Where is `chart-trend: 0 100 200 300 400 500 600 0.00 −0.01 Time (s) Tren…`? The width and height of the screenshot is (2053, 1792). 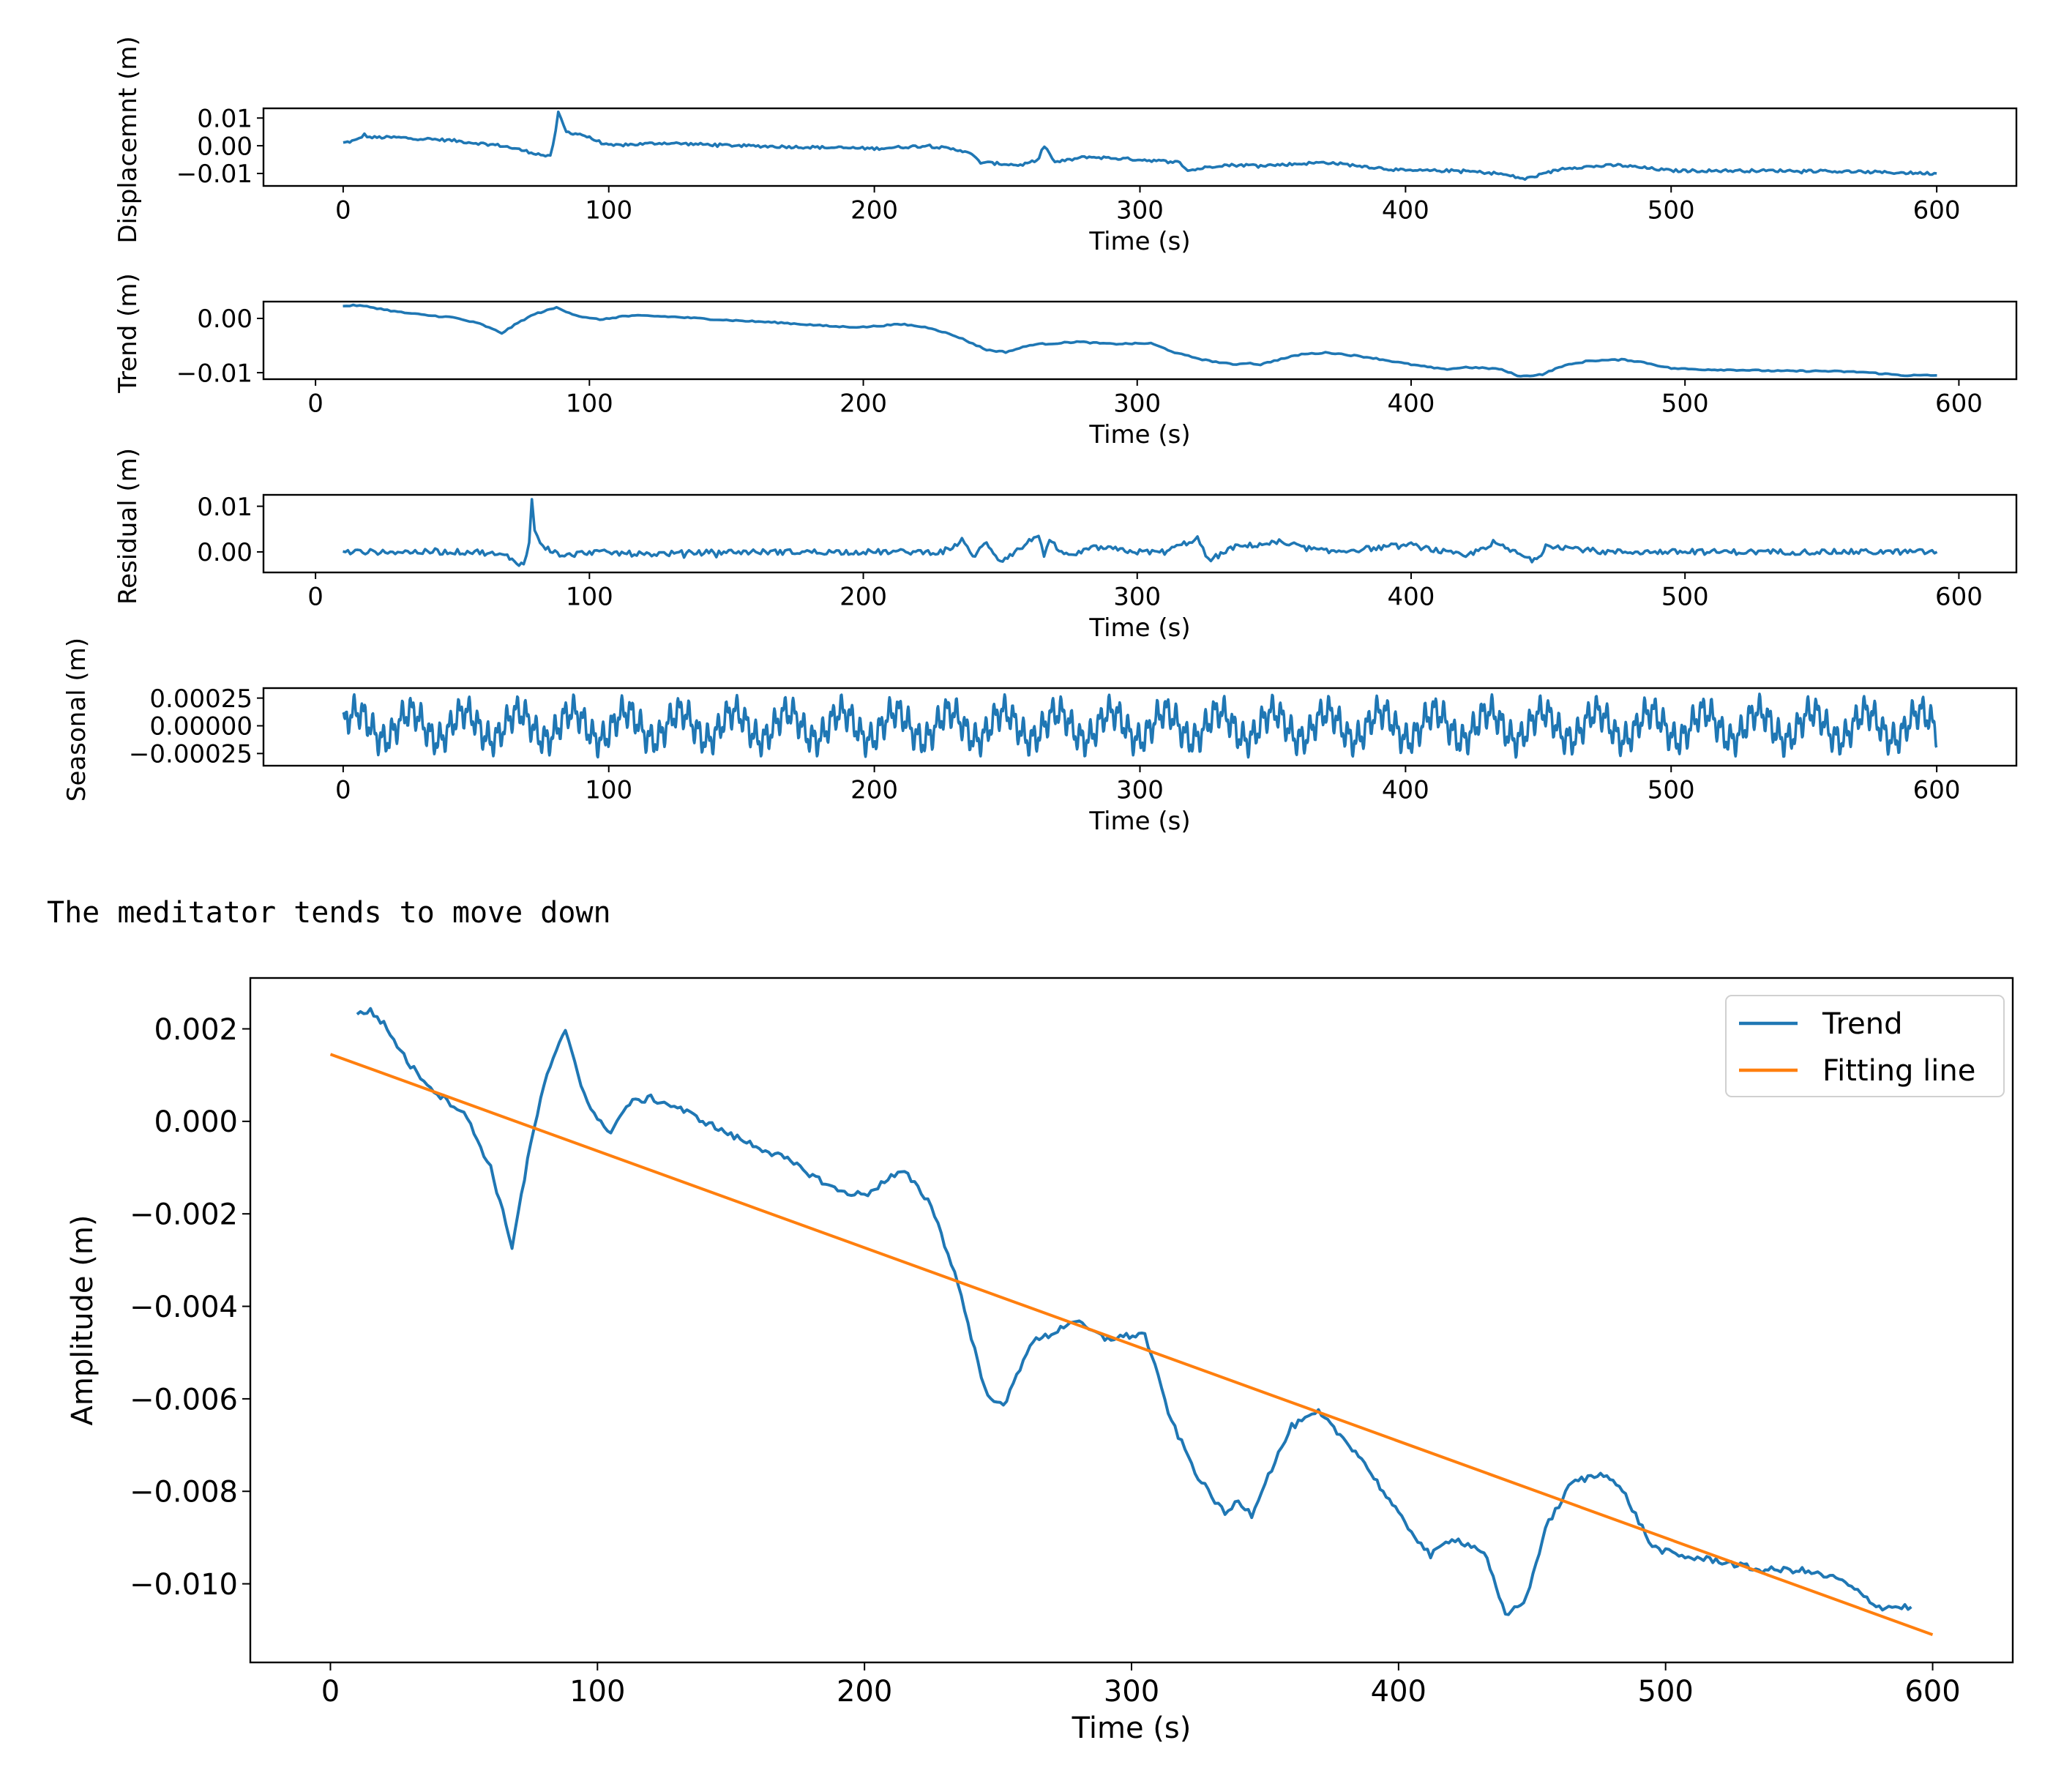 chart-trend: 0 100 200 300 400 500 600 0.00 −0.01 Time (s) Tren… is located at coordinates (1065, 361).